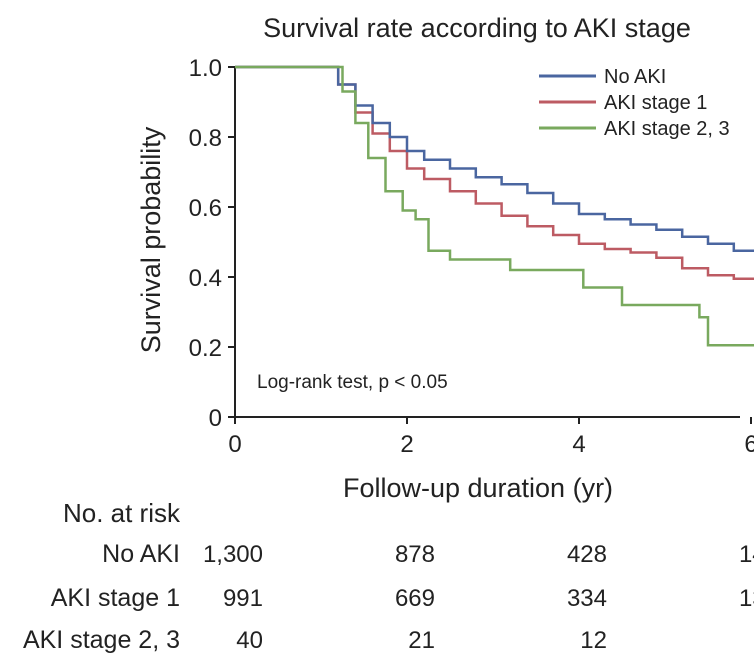  Describe the element at coordinates (234, 444) in the screenshot. I see `x-tick-label: 0` at that location.